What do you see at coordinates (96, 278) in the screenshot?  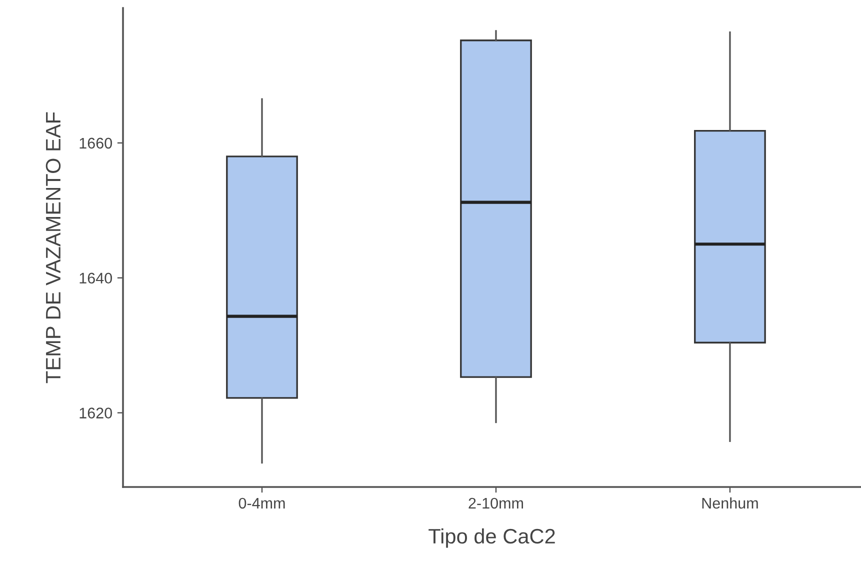 I see `y-tick-label: 1640` at bounding box center [96, 278].